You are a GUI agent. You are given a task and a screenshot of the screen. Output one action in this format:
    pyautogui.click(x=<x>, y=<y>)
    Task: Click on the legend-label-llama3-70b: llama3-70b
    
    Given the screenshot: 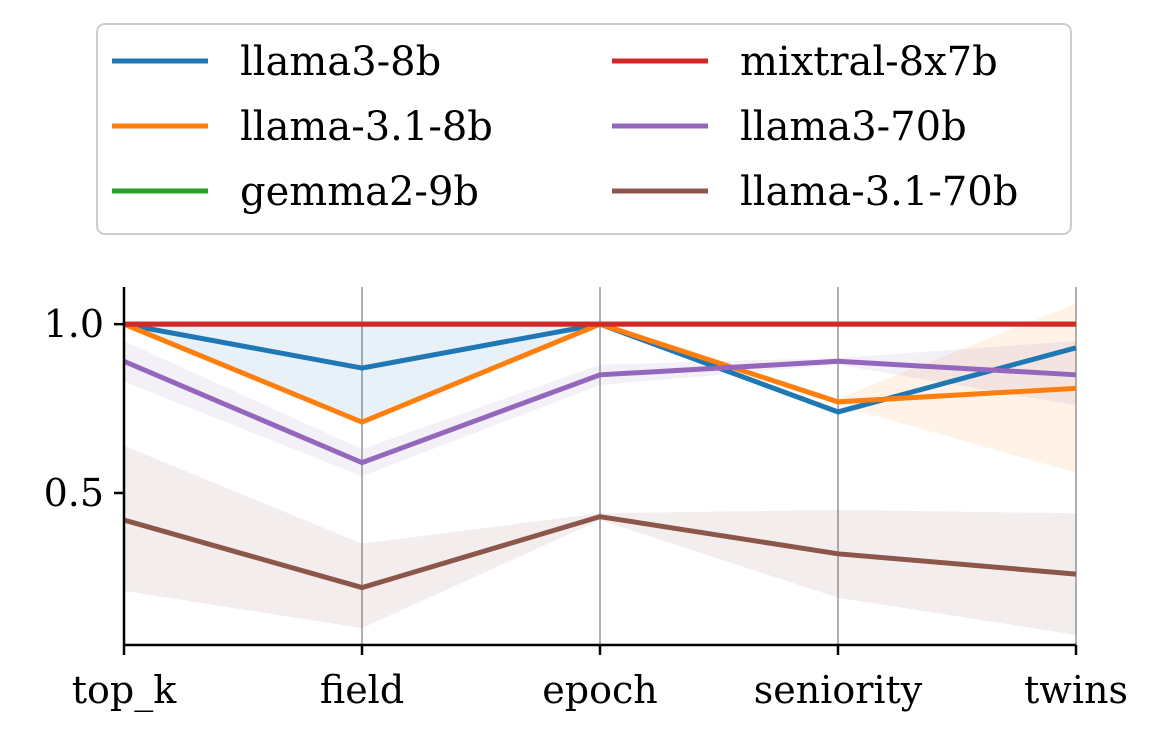 What is the action you would take?
    pyautogui.click(x=853, y=127)
    